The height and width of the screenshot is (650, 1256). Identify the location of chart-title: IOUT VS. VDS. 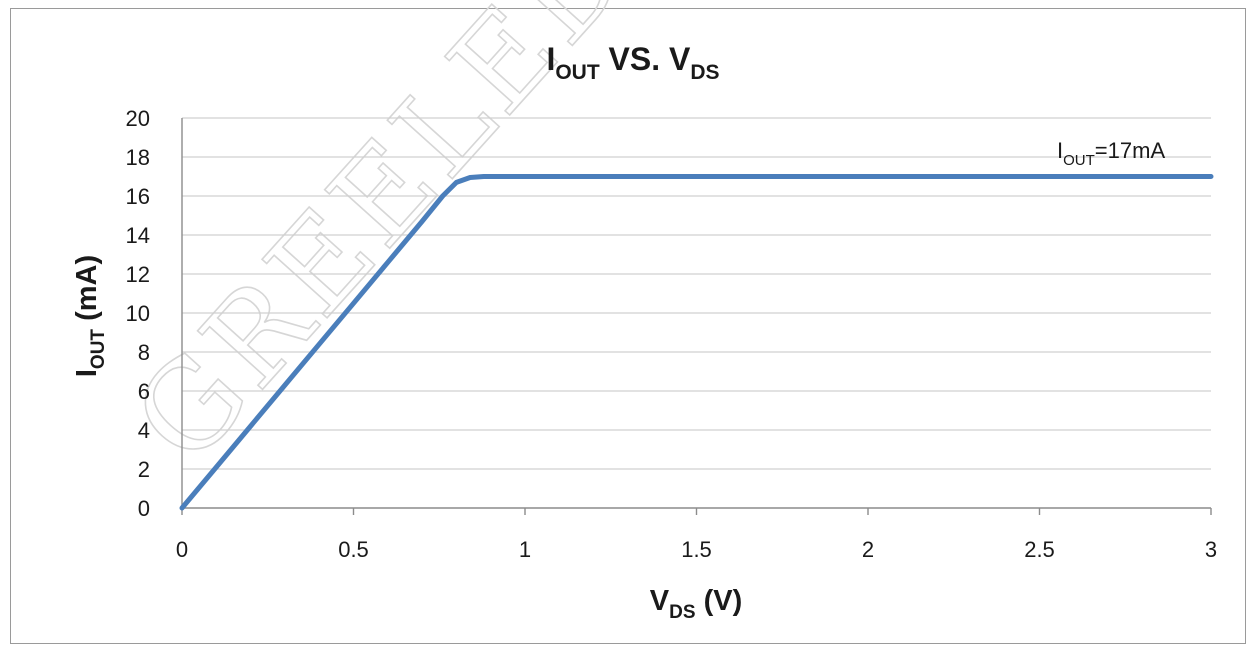
(632, 62).